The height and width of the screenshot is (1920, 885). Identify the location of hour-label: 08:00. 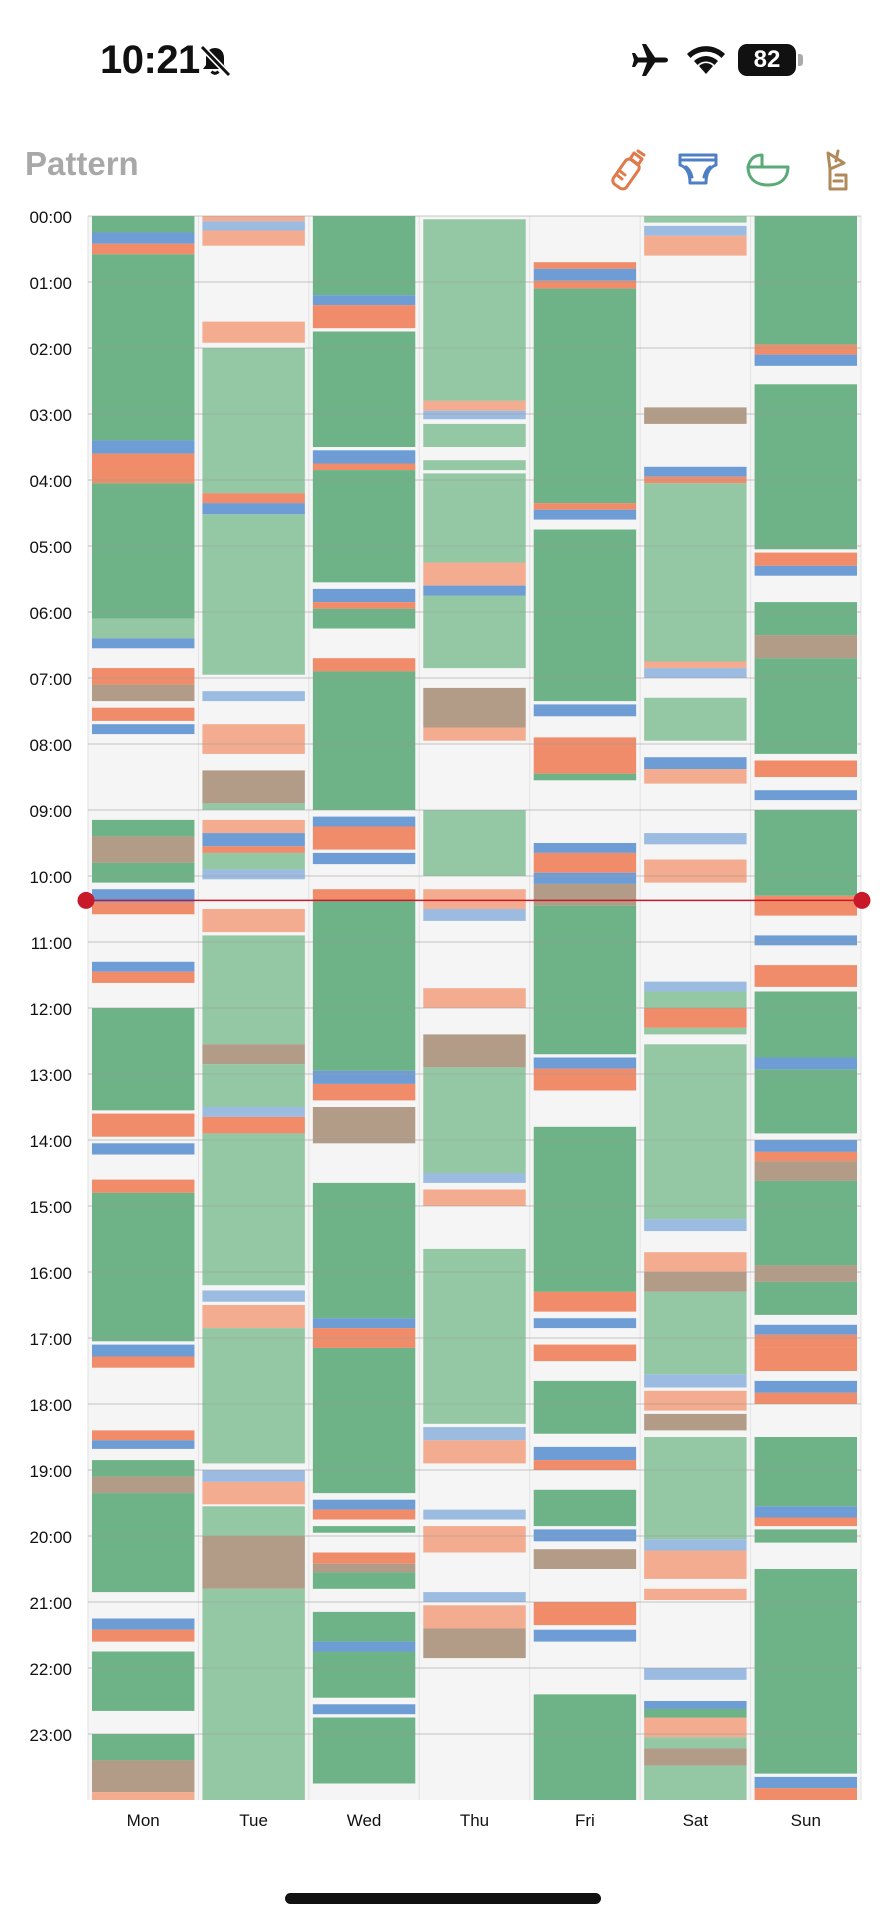
(50, 745).